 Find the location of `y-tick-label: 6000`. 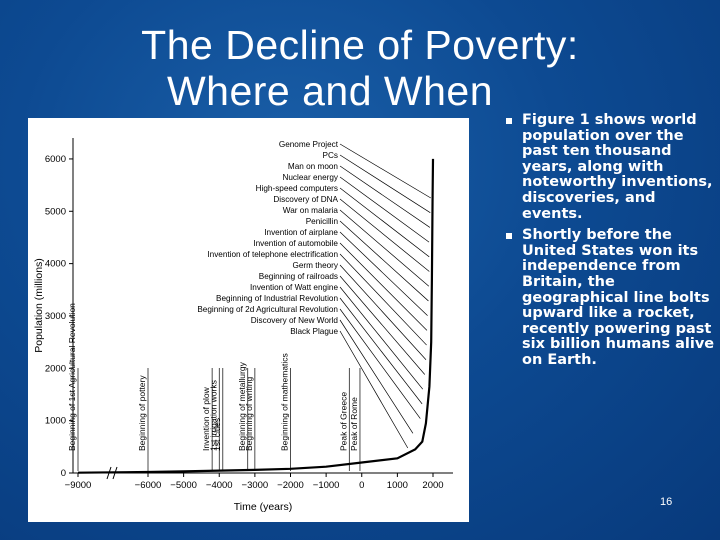

y-tick-label: 6000 is located at coordinates (55, 159).